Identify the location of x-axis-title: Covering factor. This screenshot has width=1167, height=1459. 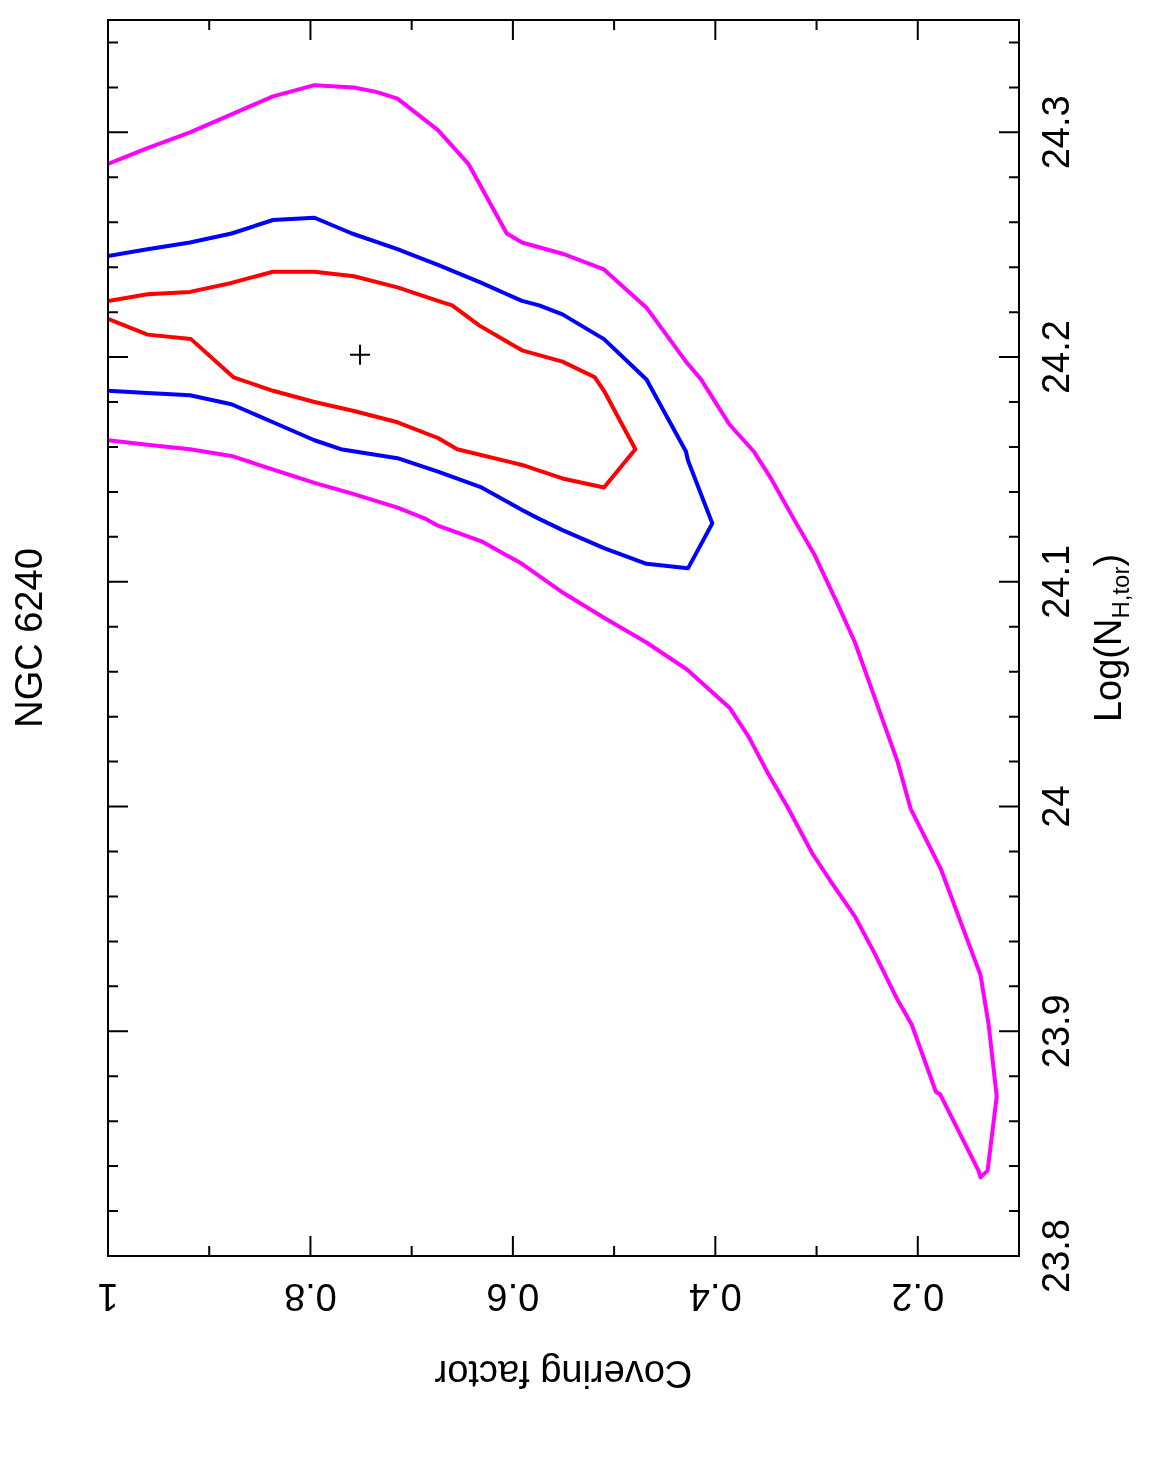
(563, 1373).